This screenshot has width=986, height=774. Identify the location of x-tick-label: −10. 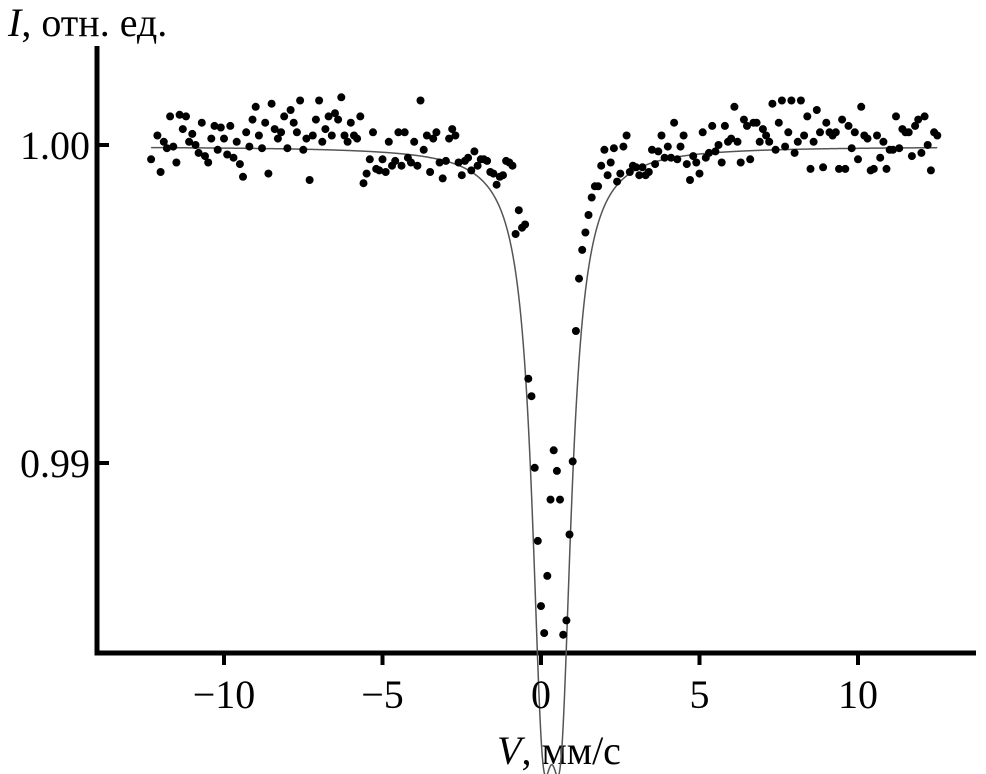
(224, 694).